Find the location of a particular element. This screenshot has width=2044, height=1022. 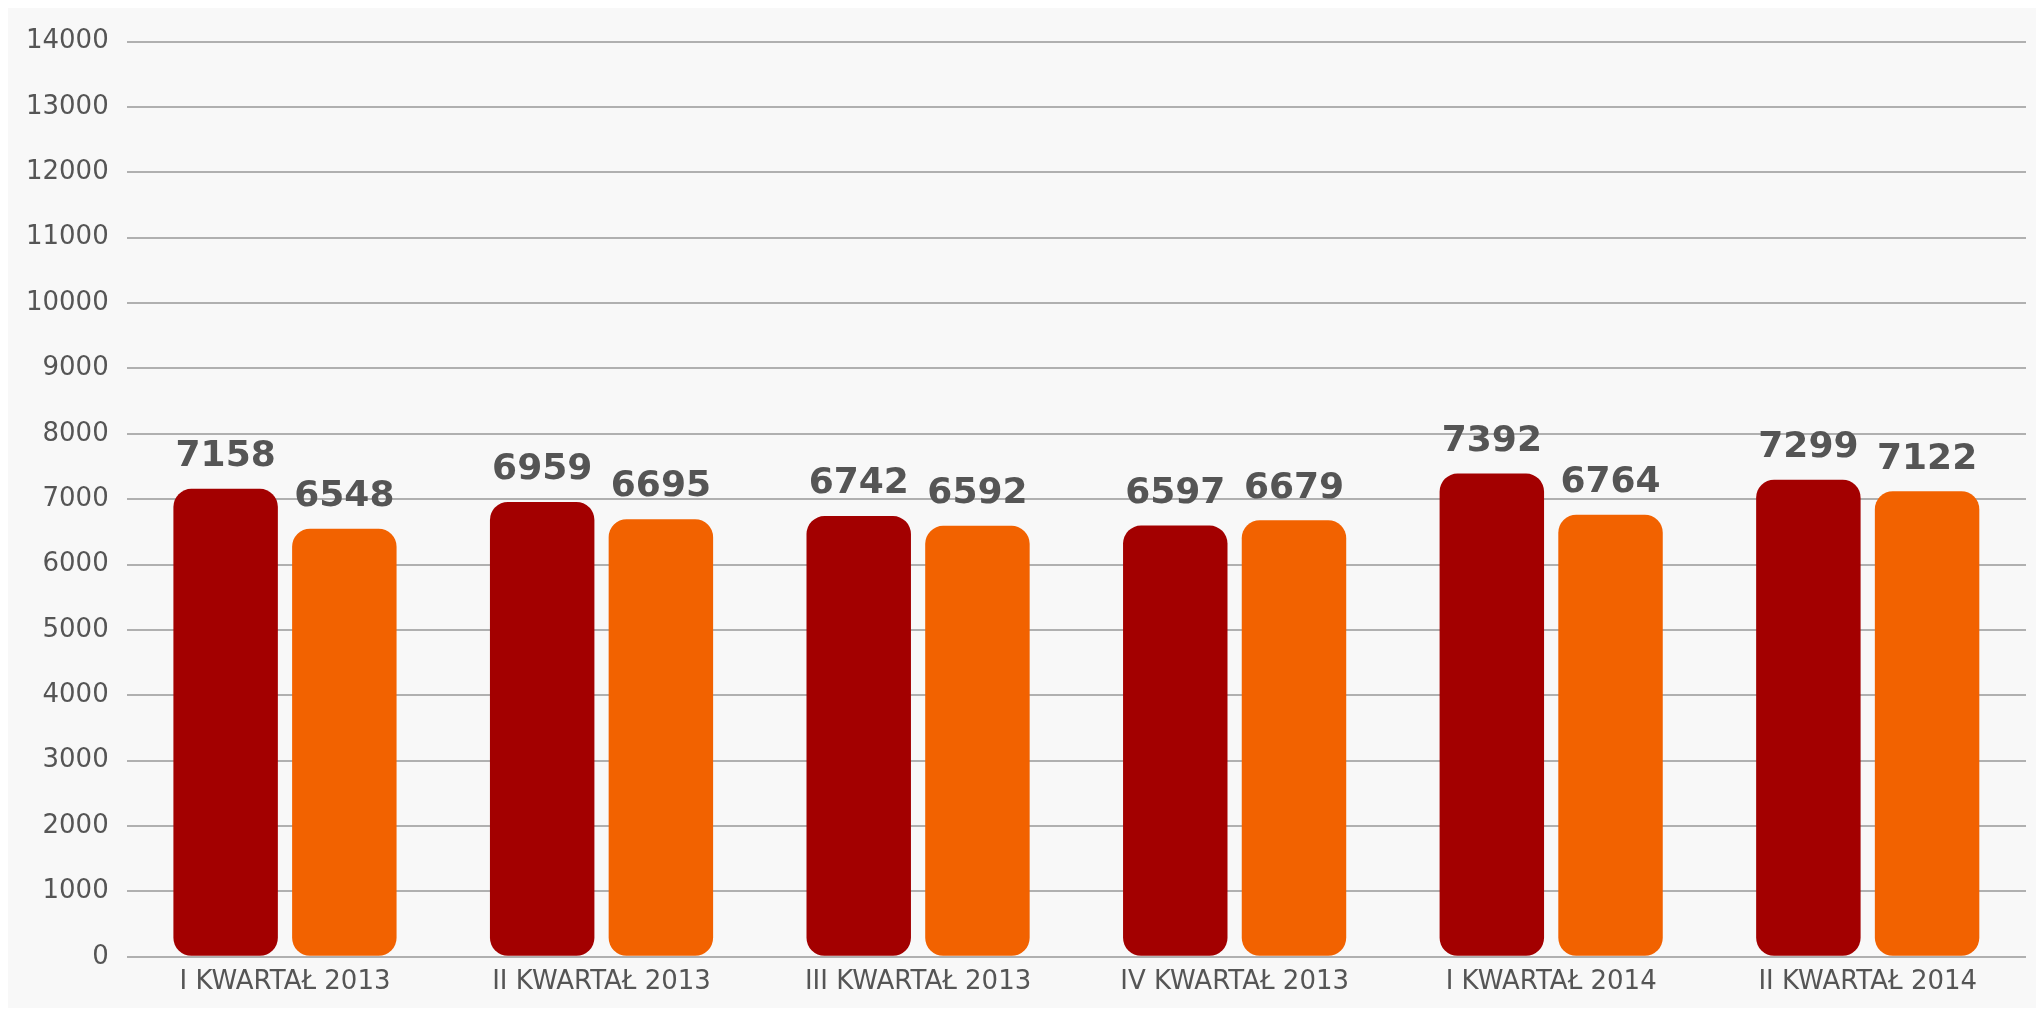

data-label: 6695 is located at coordinates (660, 484).